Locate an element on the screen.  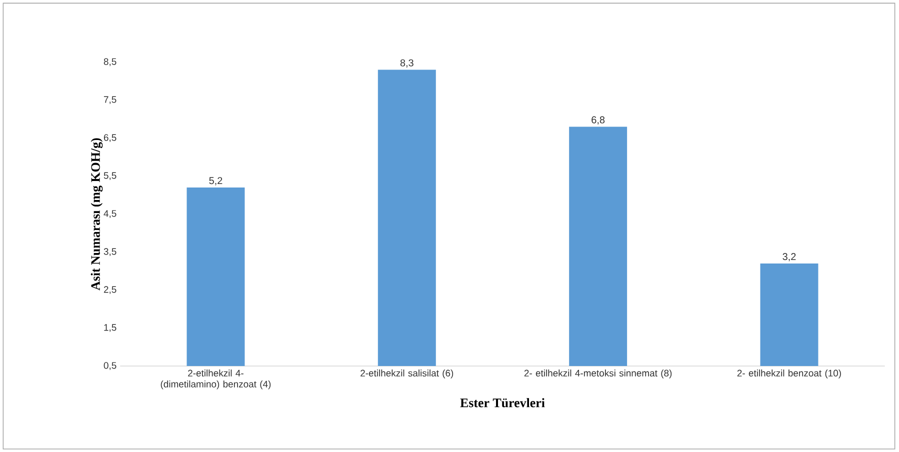
data-label: 3,2 is located at coordinates (789, 257).